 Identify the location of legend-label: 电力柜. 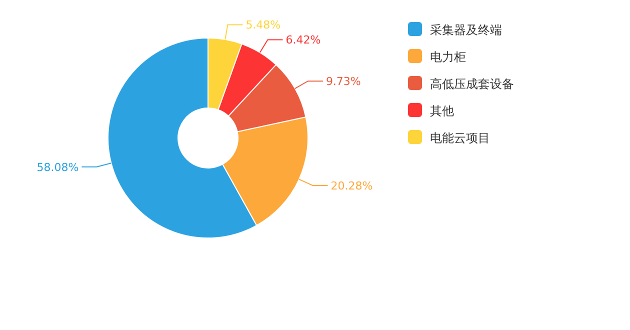
(448, 57).